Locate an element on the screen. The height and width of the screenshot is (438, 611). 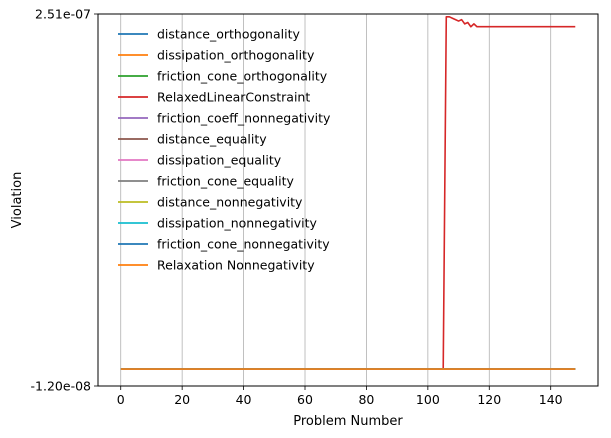
legend-entry: friction_cone_nonnegativity is located at coordinates (243, 244).